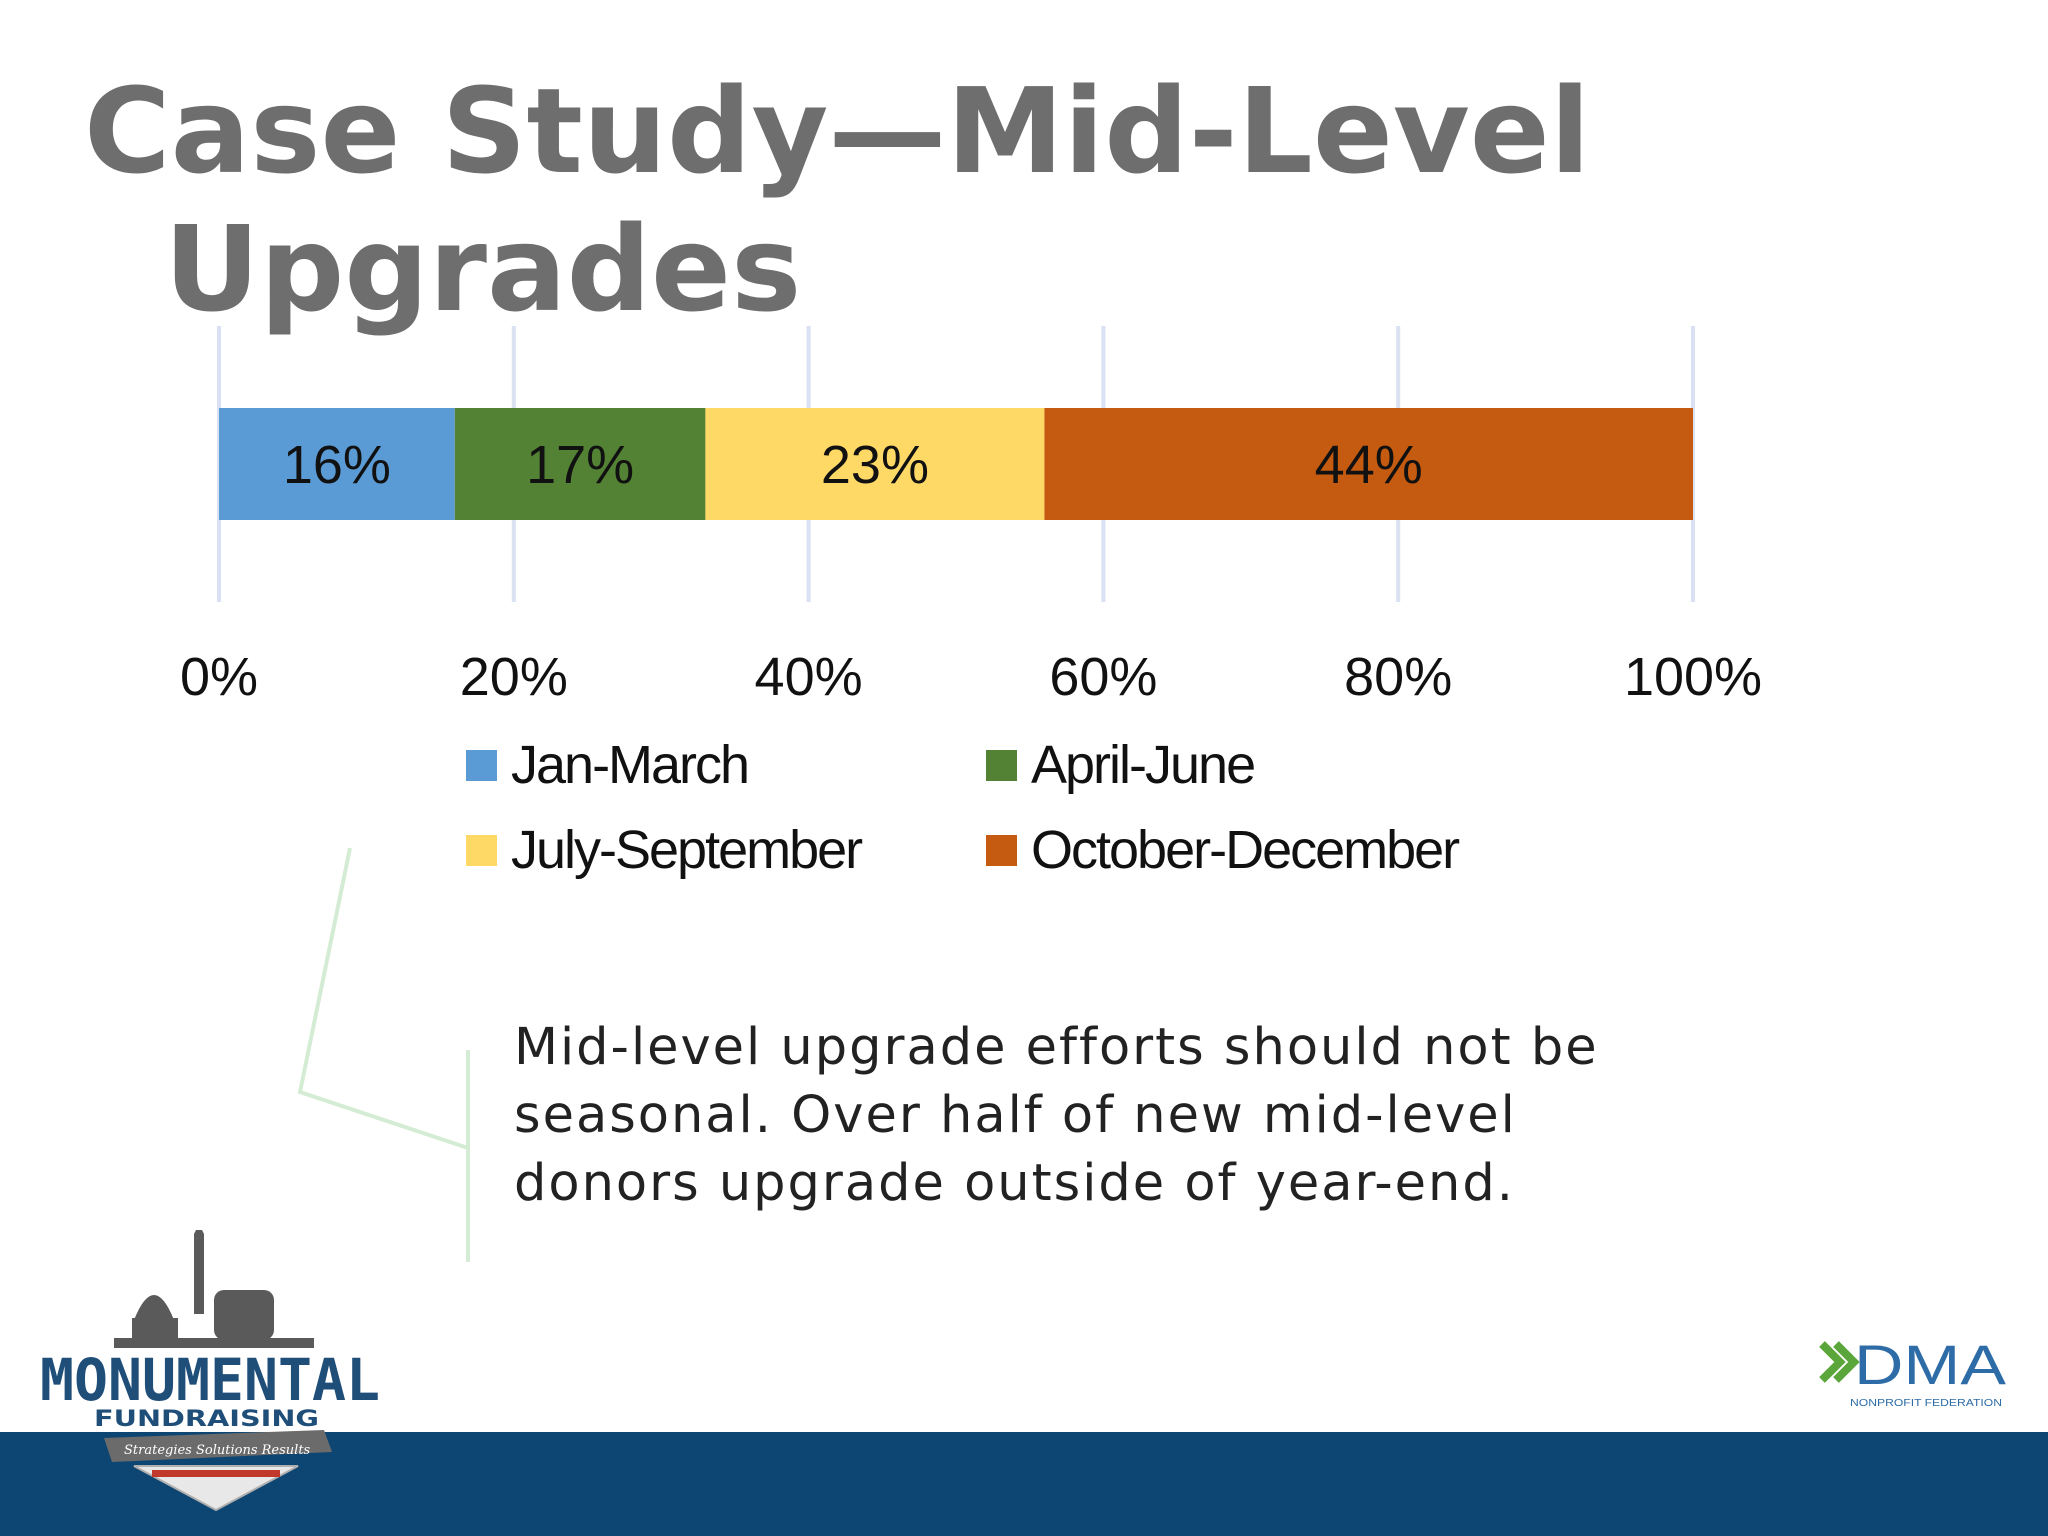 The width and height of the screenshot is (2048, 1536). I want to click on x-tick-label-1: 20%, so click(514, 677).